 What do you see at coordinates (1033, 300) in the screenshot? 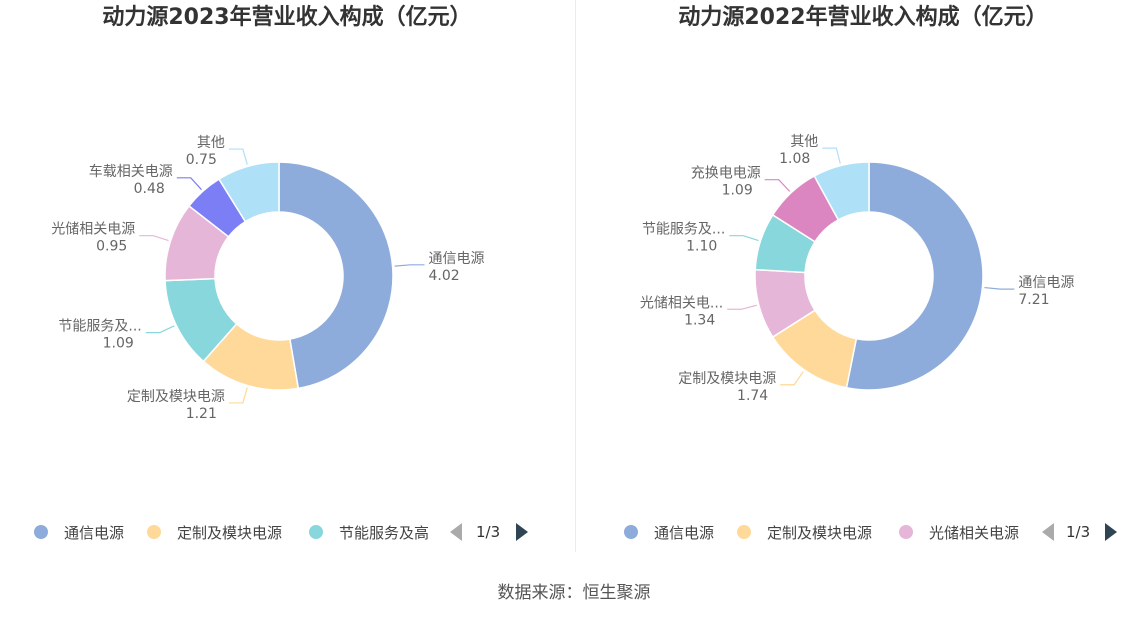
I see `slice-value-label: 7.21` at bounding box center [1033, 300].